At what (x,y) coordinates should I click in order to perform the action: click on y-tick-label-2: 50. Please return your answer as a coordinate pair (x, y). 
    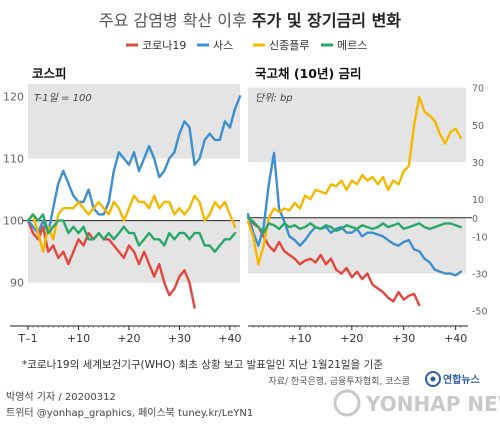
    Looking at the image, I should click on (478, 126).